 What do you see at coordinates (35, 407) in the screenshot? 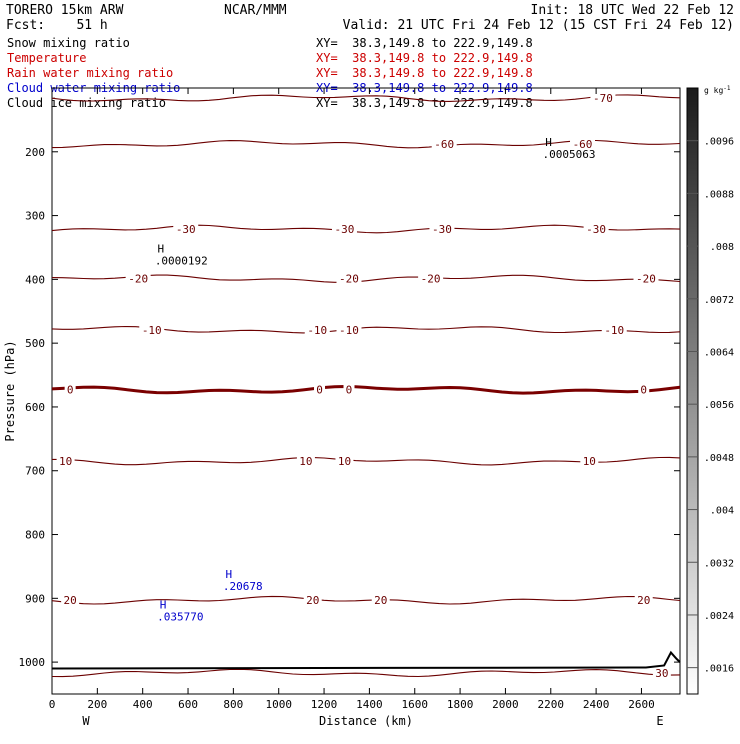
I see `y-tick-label: 600` at bounding box center [35, 407].